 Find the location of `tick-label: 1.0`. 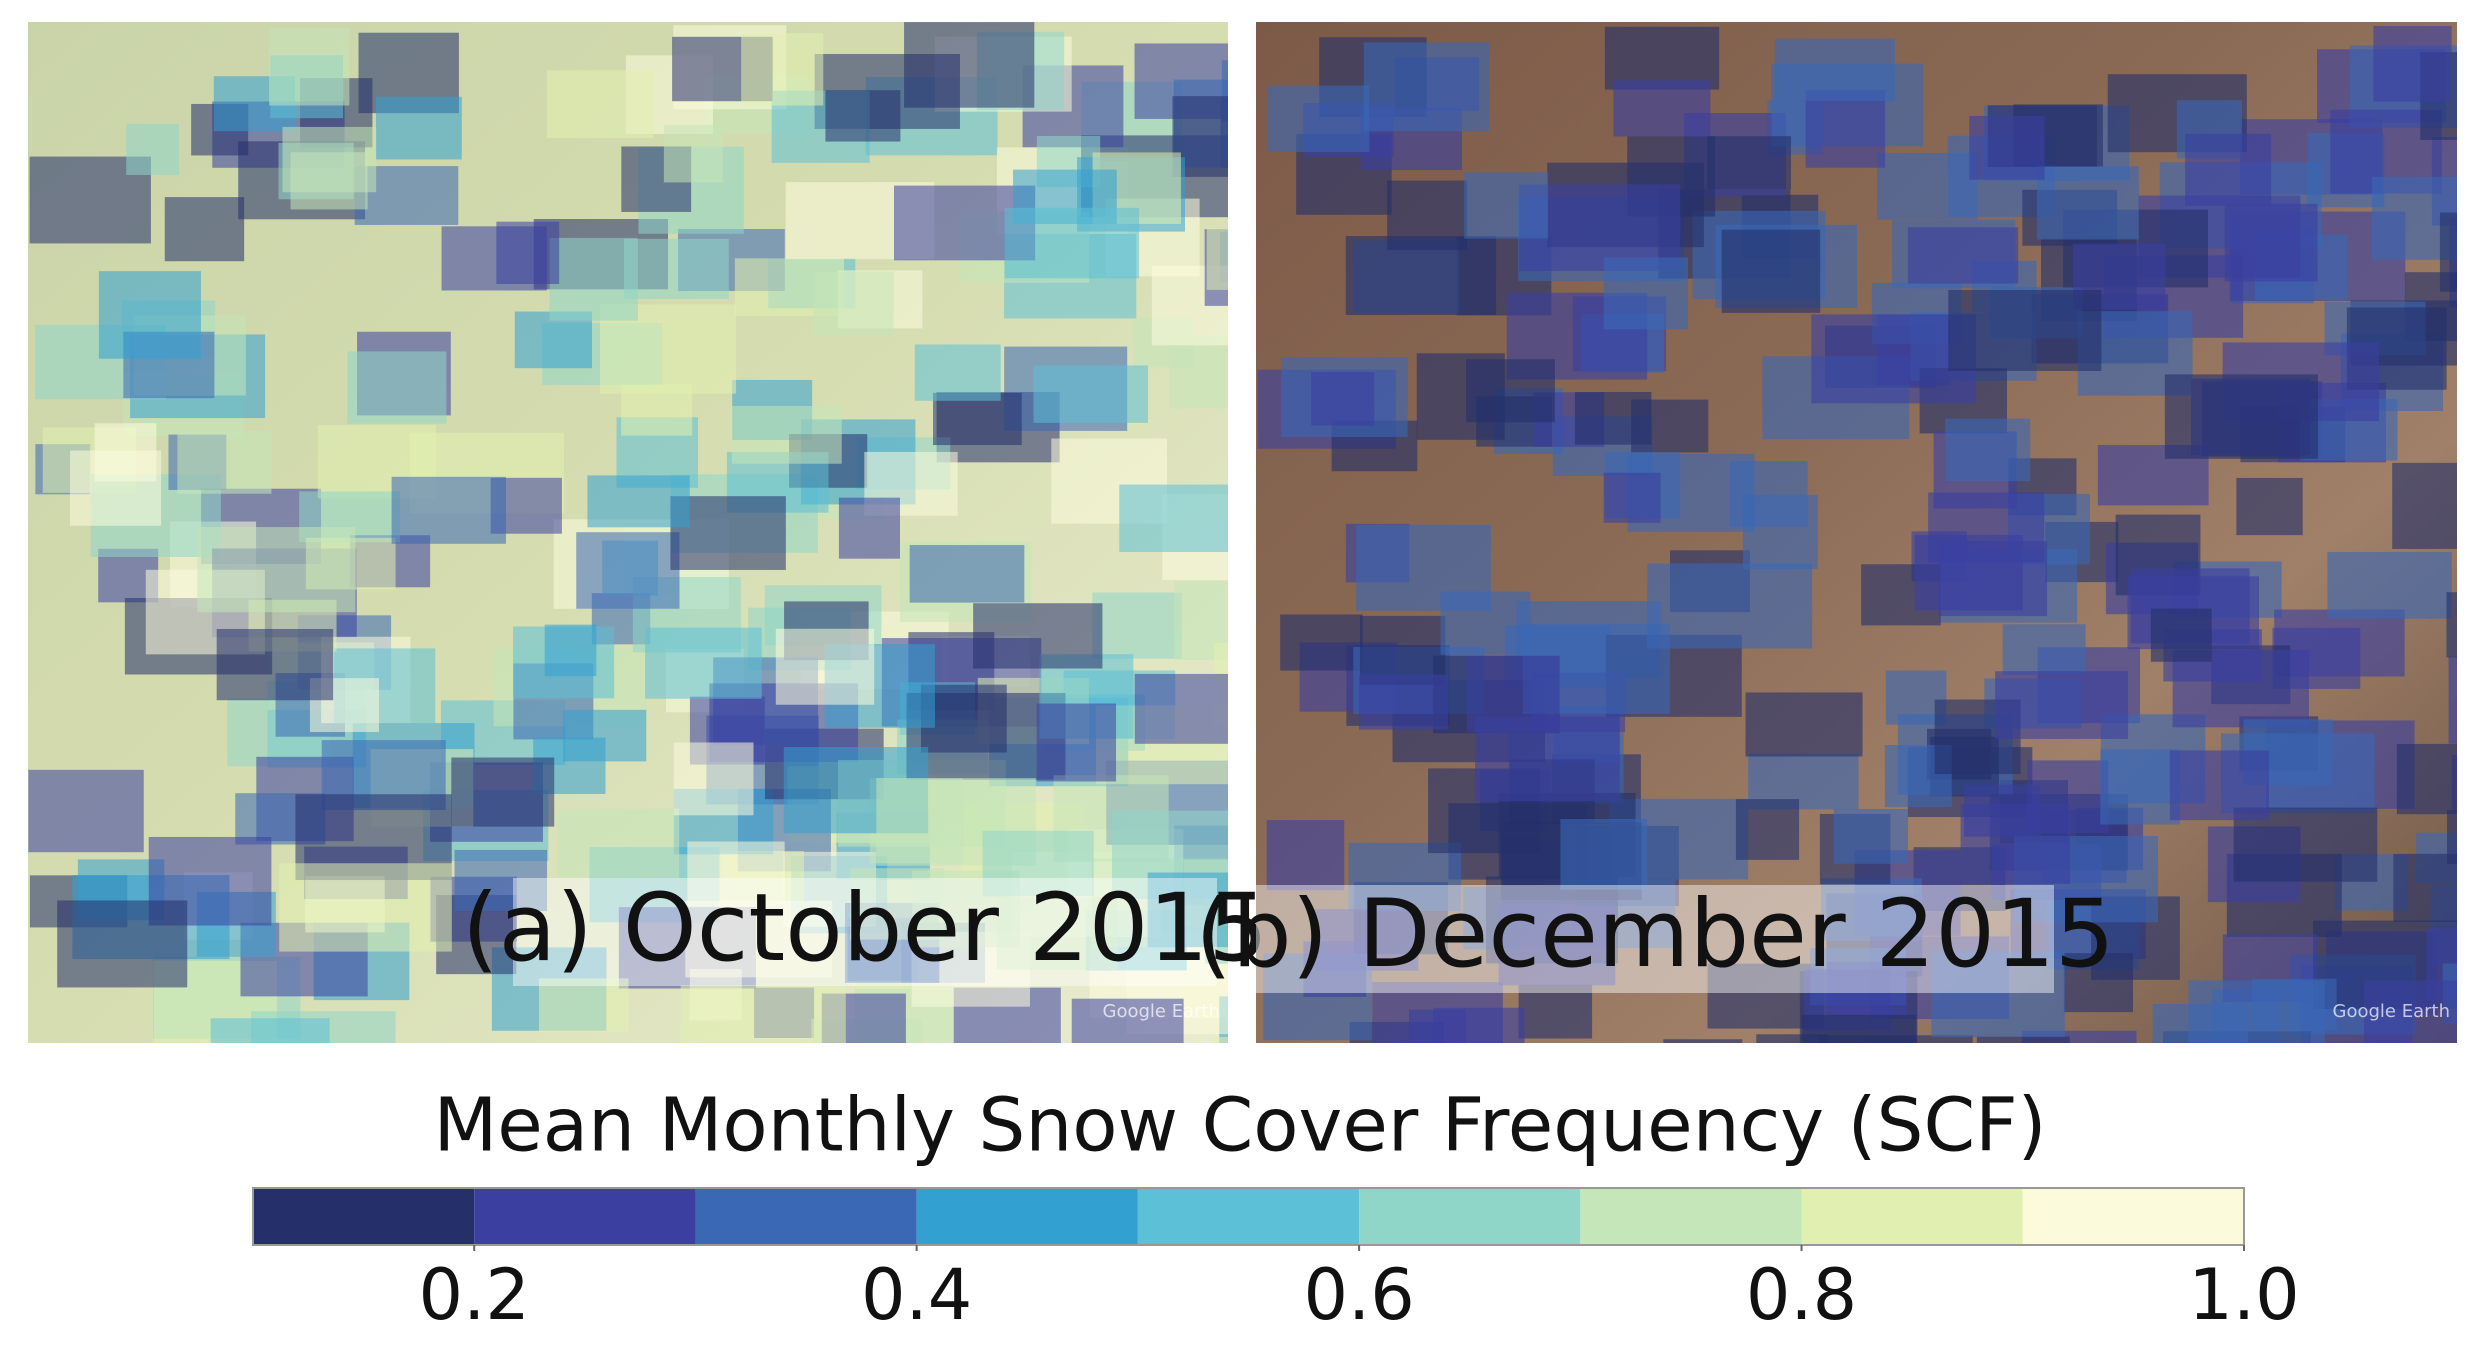

tick-label: 1.0 is located at coordinates (2243, 1295).